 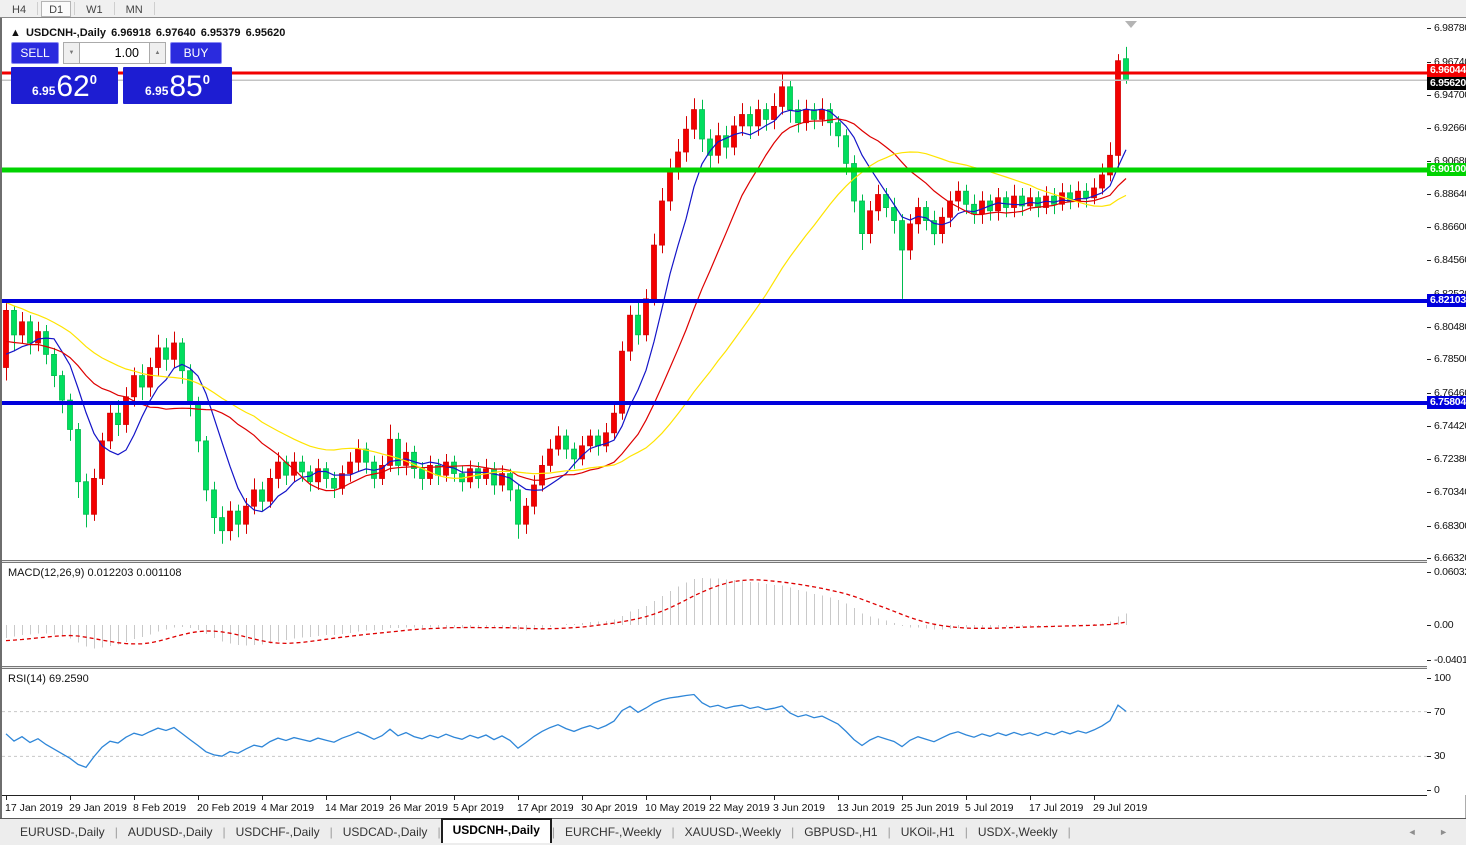 I want to click on time-tick-label: 10 May 2019, so click(x=675, y=808).